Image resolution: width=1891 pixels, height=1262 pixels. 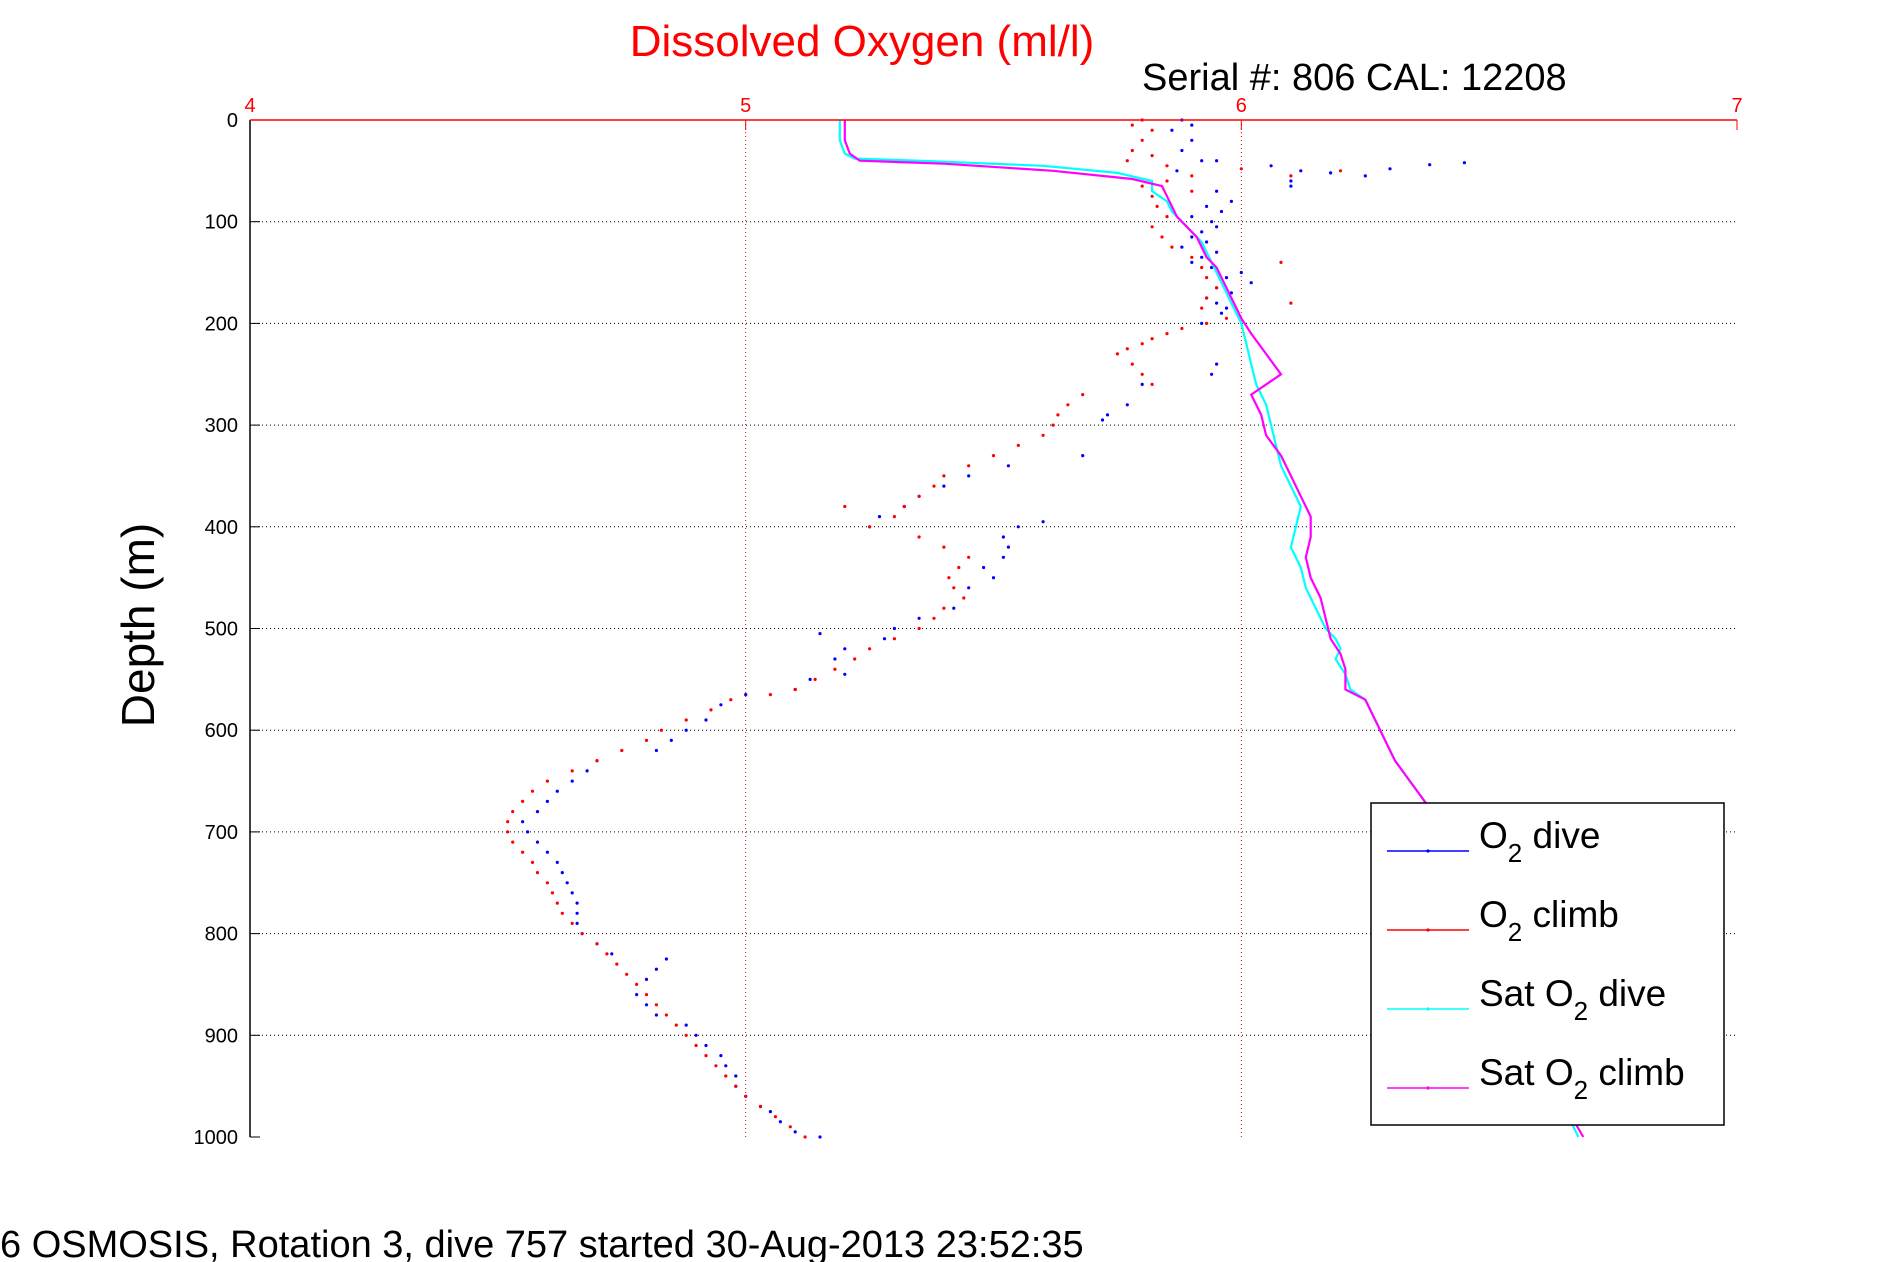 I want to click on y-tick-label: 400, so click(x=221, y=528).